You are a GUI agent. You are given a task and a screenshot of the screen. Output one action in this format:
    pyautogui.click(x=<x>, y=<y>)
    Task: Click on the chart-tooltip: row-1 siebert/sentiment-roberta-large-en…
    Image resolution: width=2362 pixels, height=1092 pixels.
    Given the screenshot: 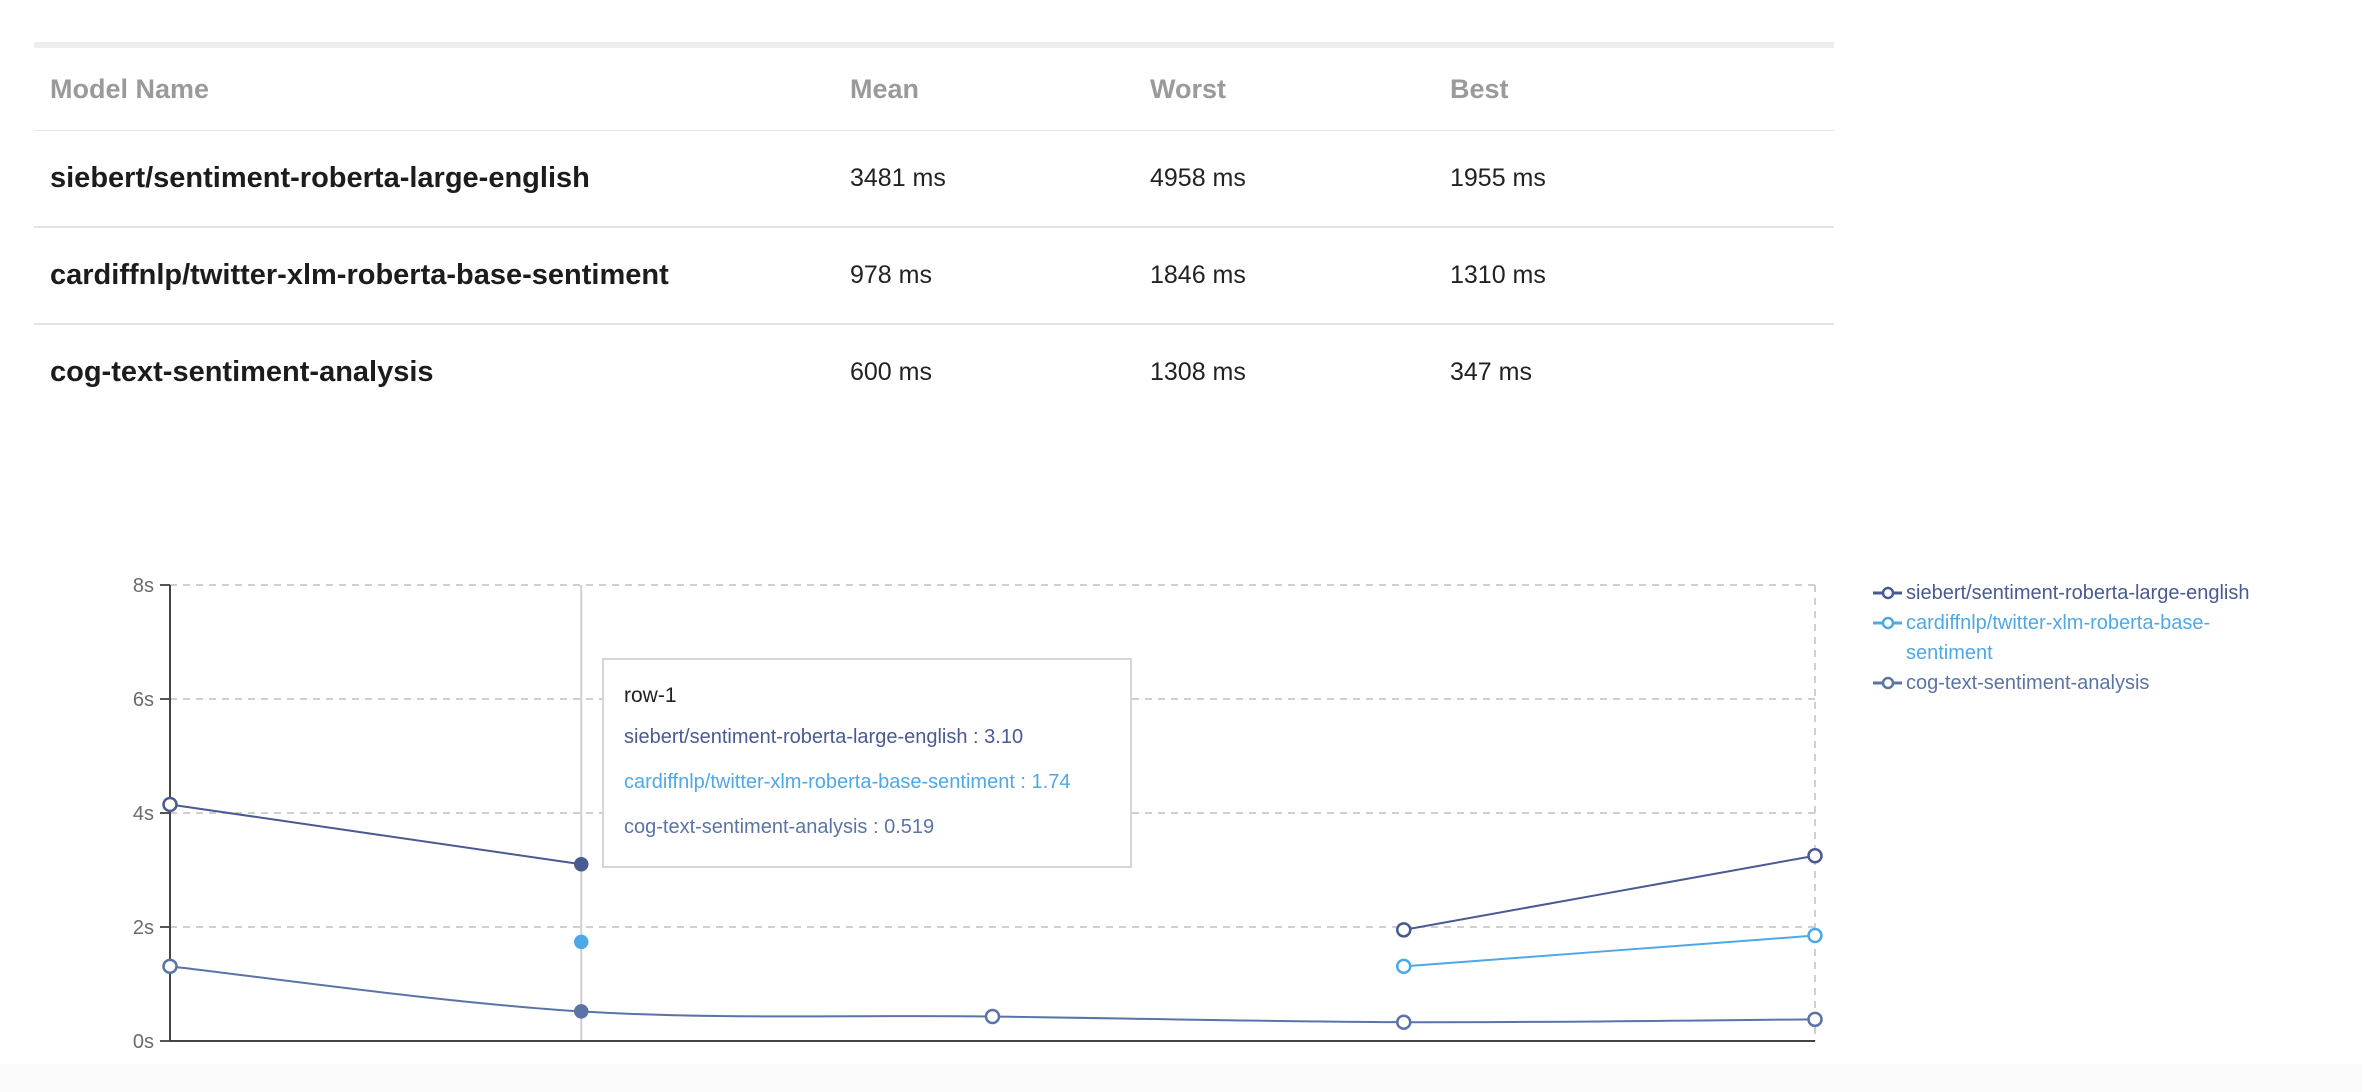 What is the action you would take?
    pyautogui.click(x=867, y=763)
    